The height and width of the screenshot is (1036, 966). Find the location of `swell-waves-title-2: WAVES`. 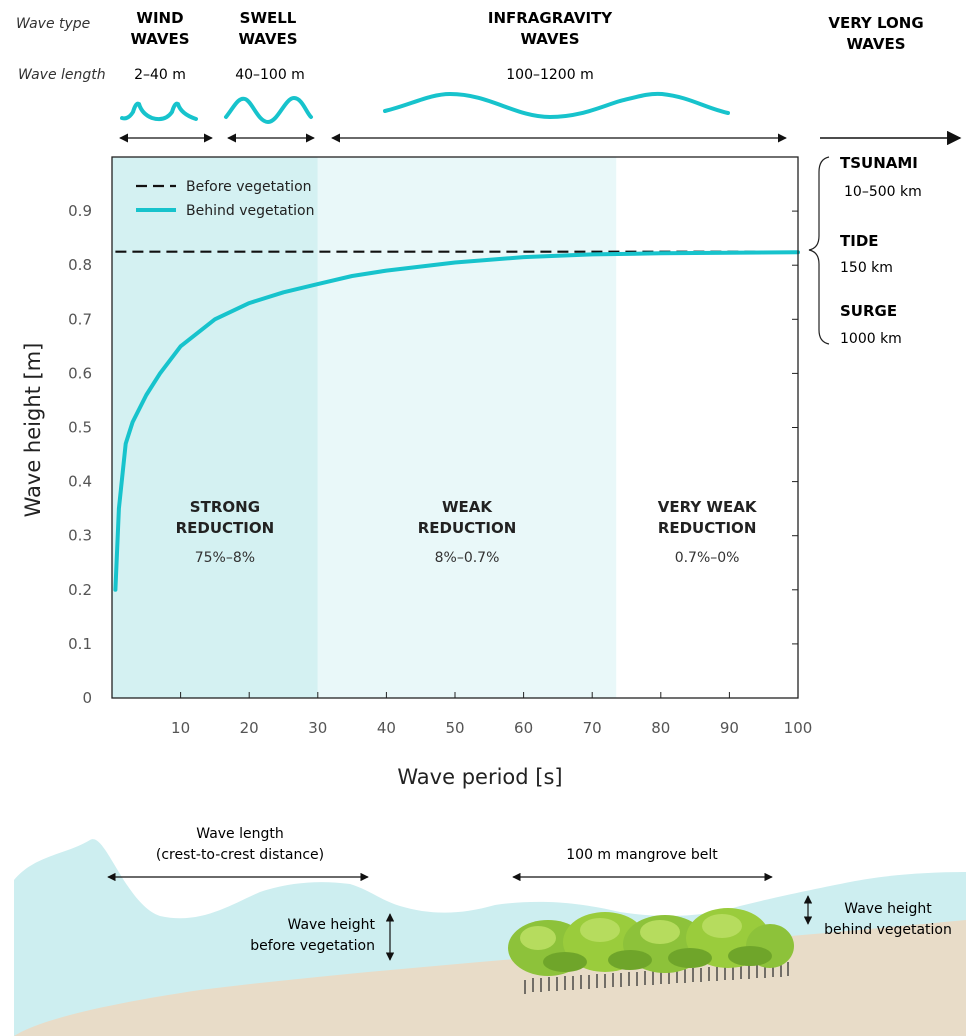

swell-waves-title-2: WAVES is located at coordinates (267, 39).